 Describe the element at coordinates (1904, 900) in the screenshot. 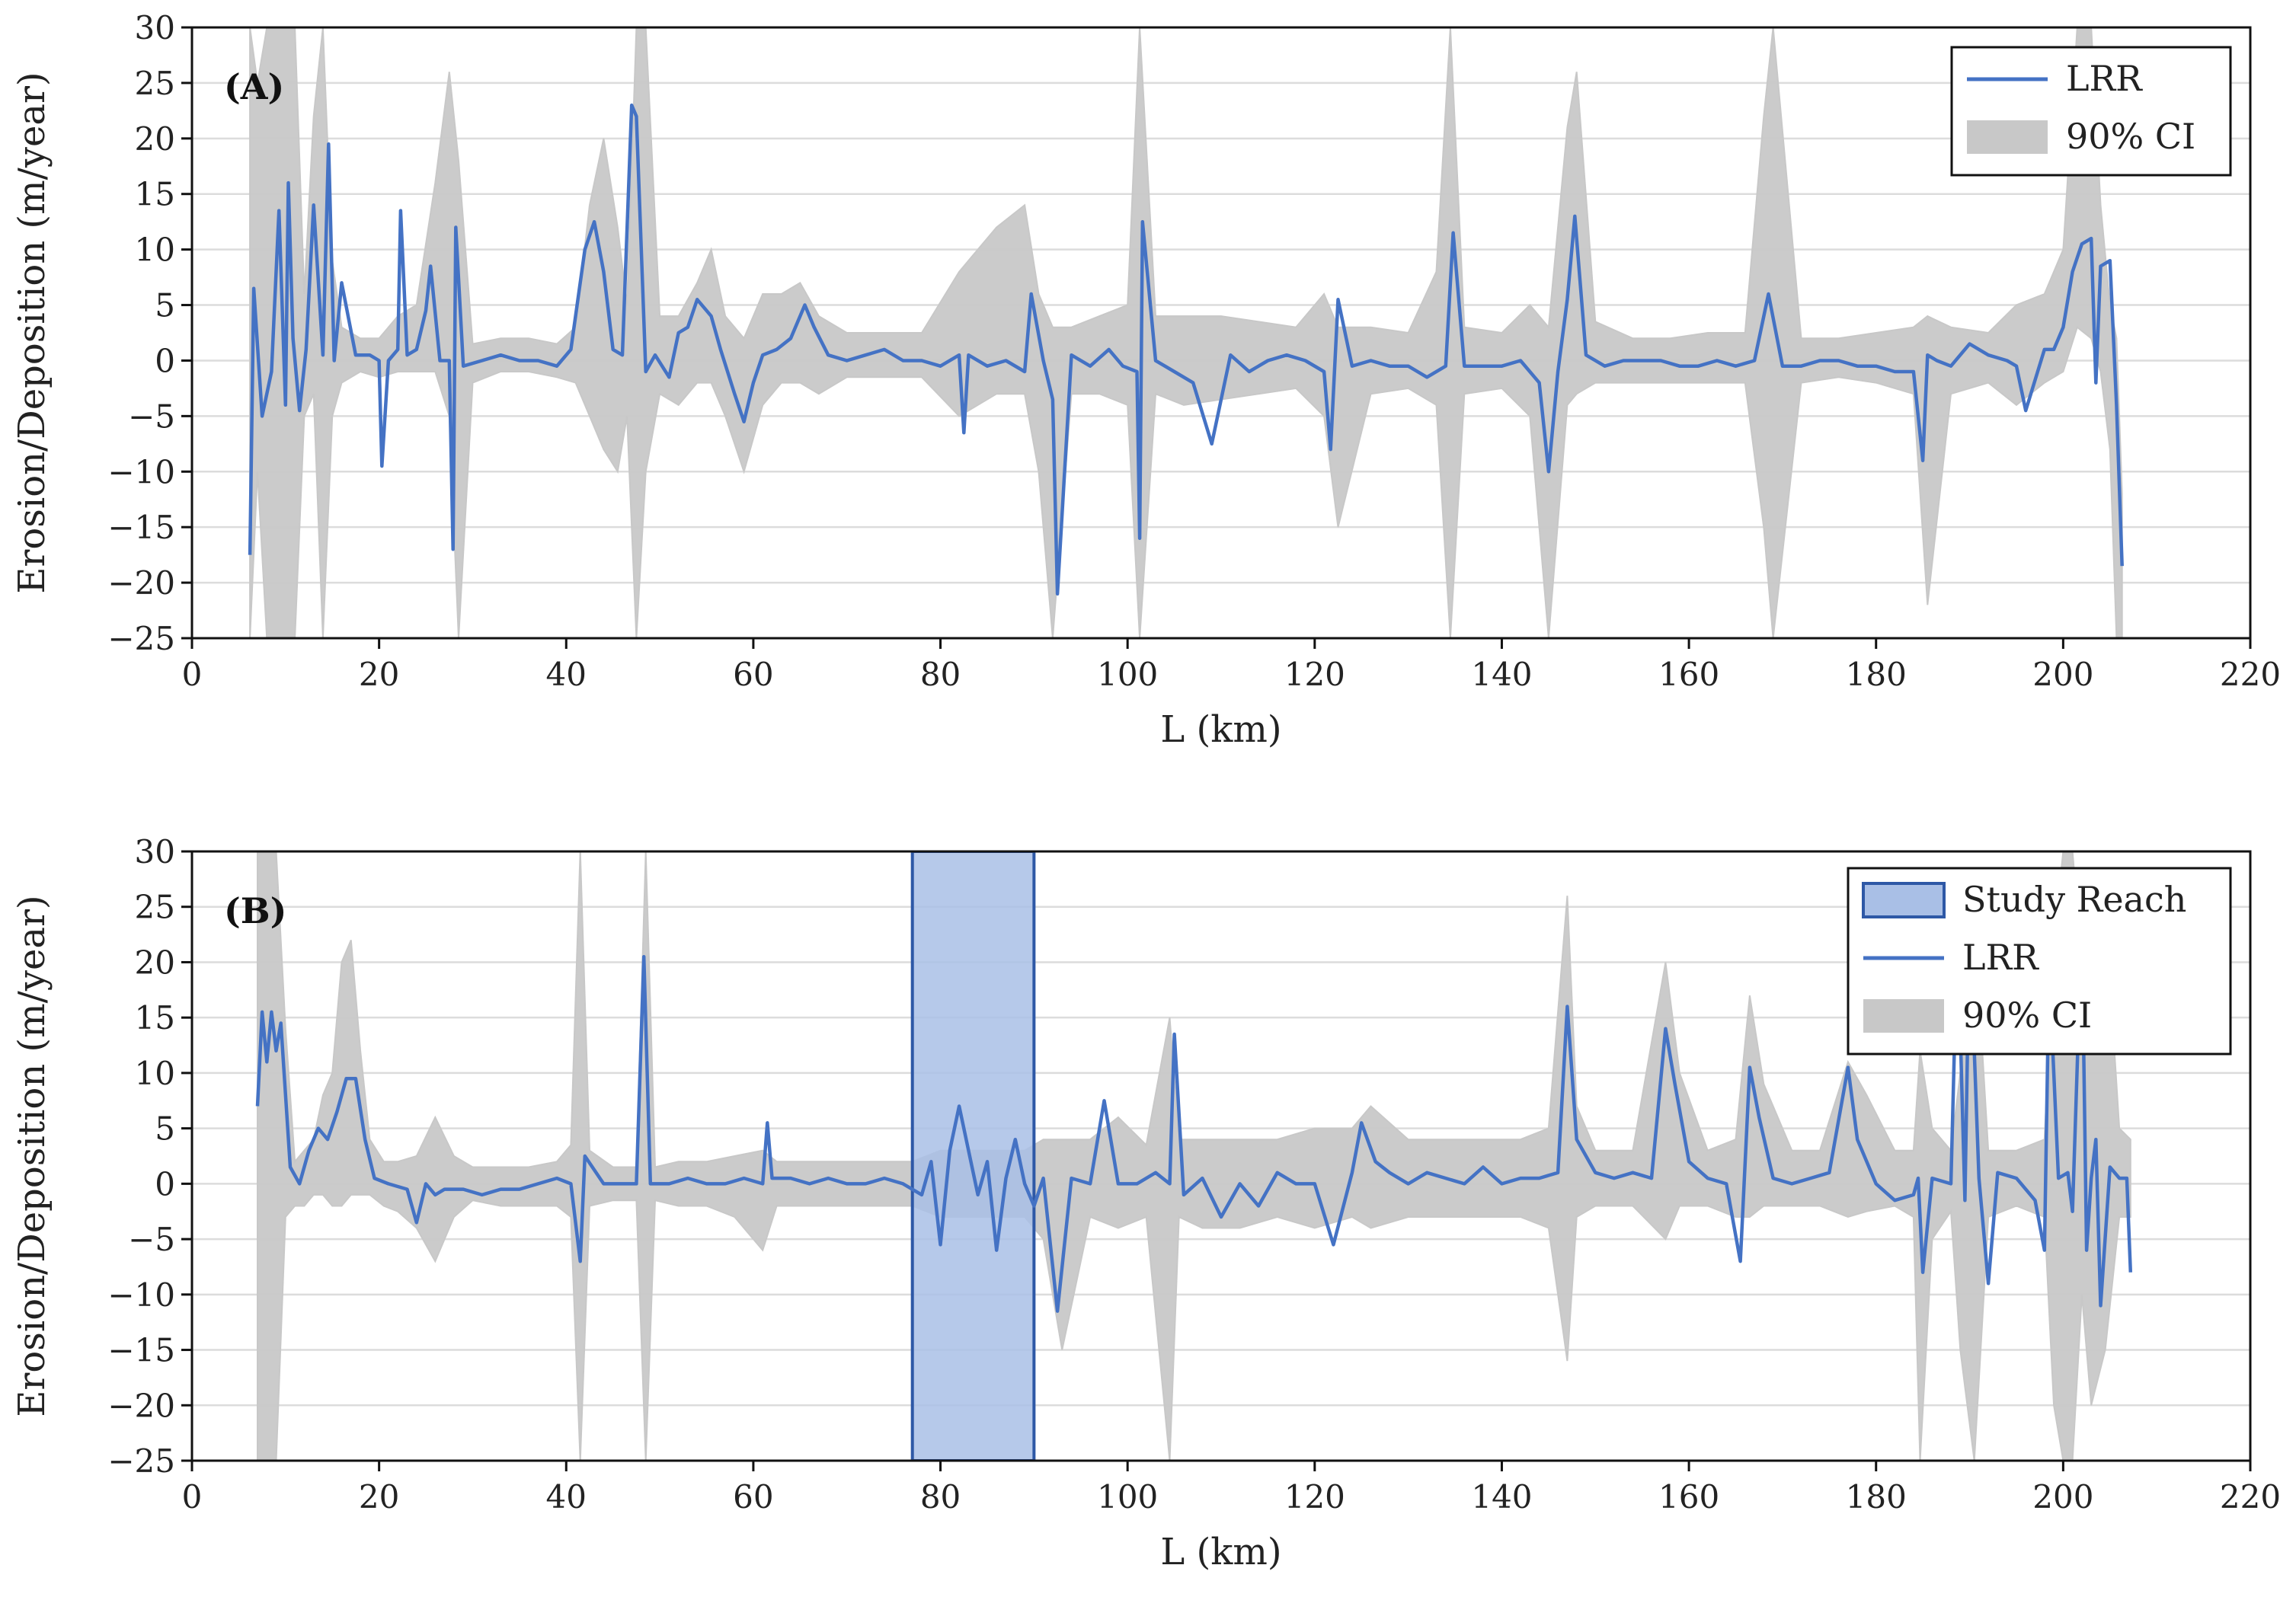

I see `legend-swatch-study-reach` at that location.